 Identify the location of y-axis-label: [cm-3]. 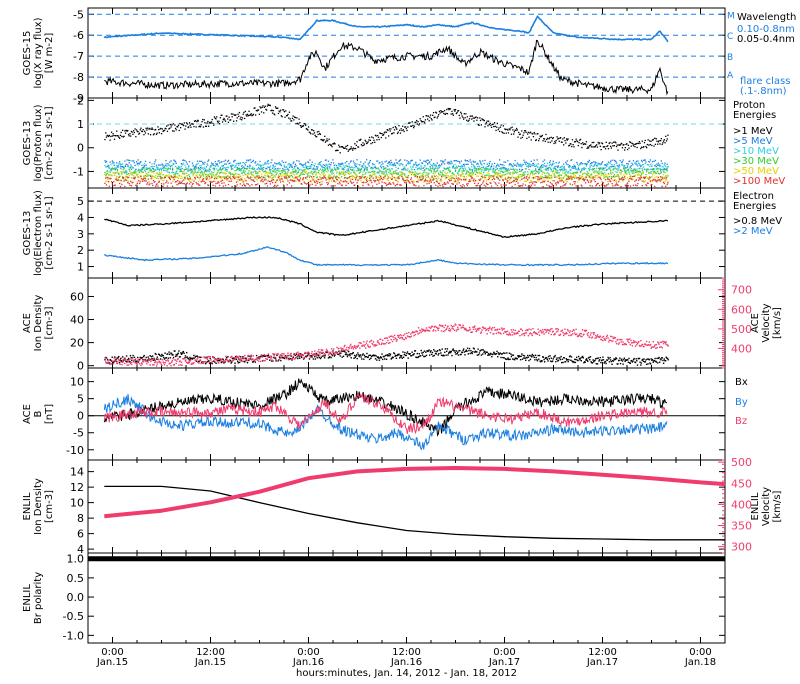
(49, 322).